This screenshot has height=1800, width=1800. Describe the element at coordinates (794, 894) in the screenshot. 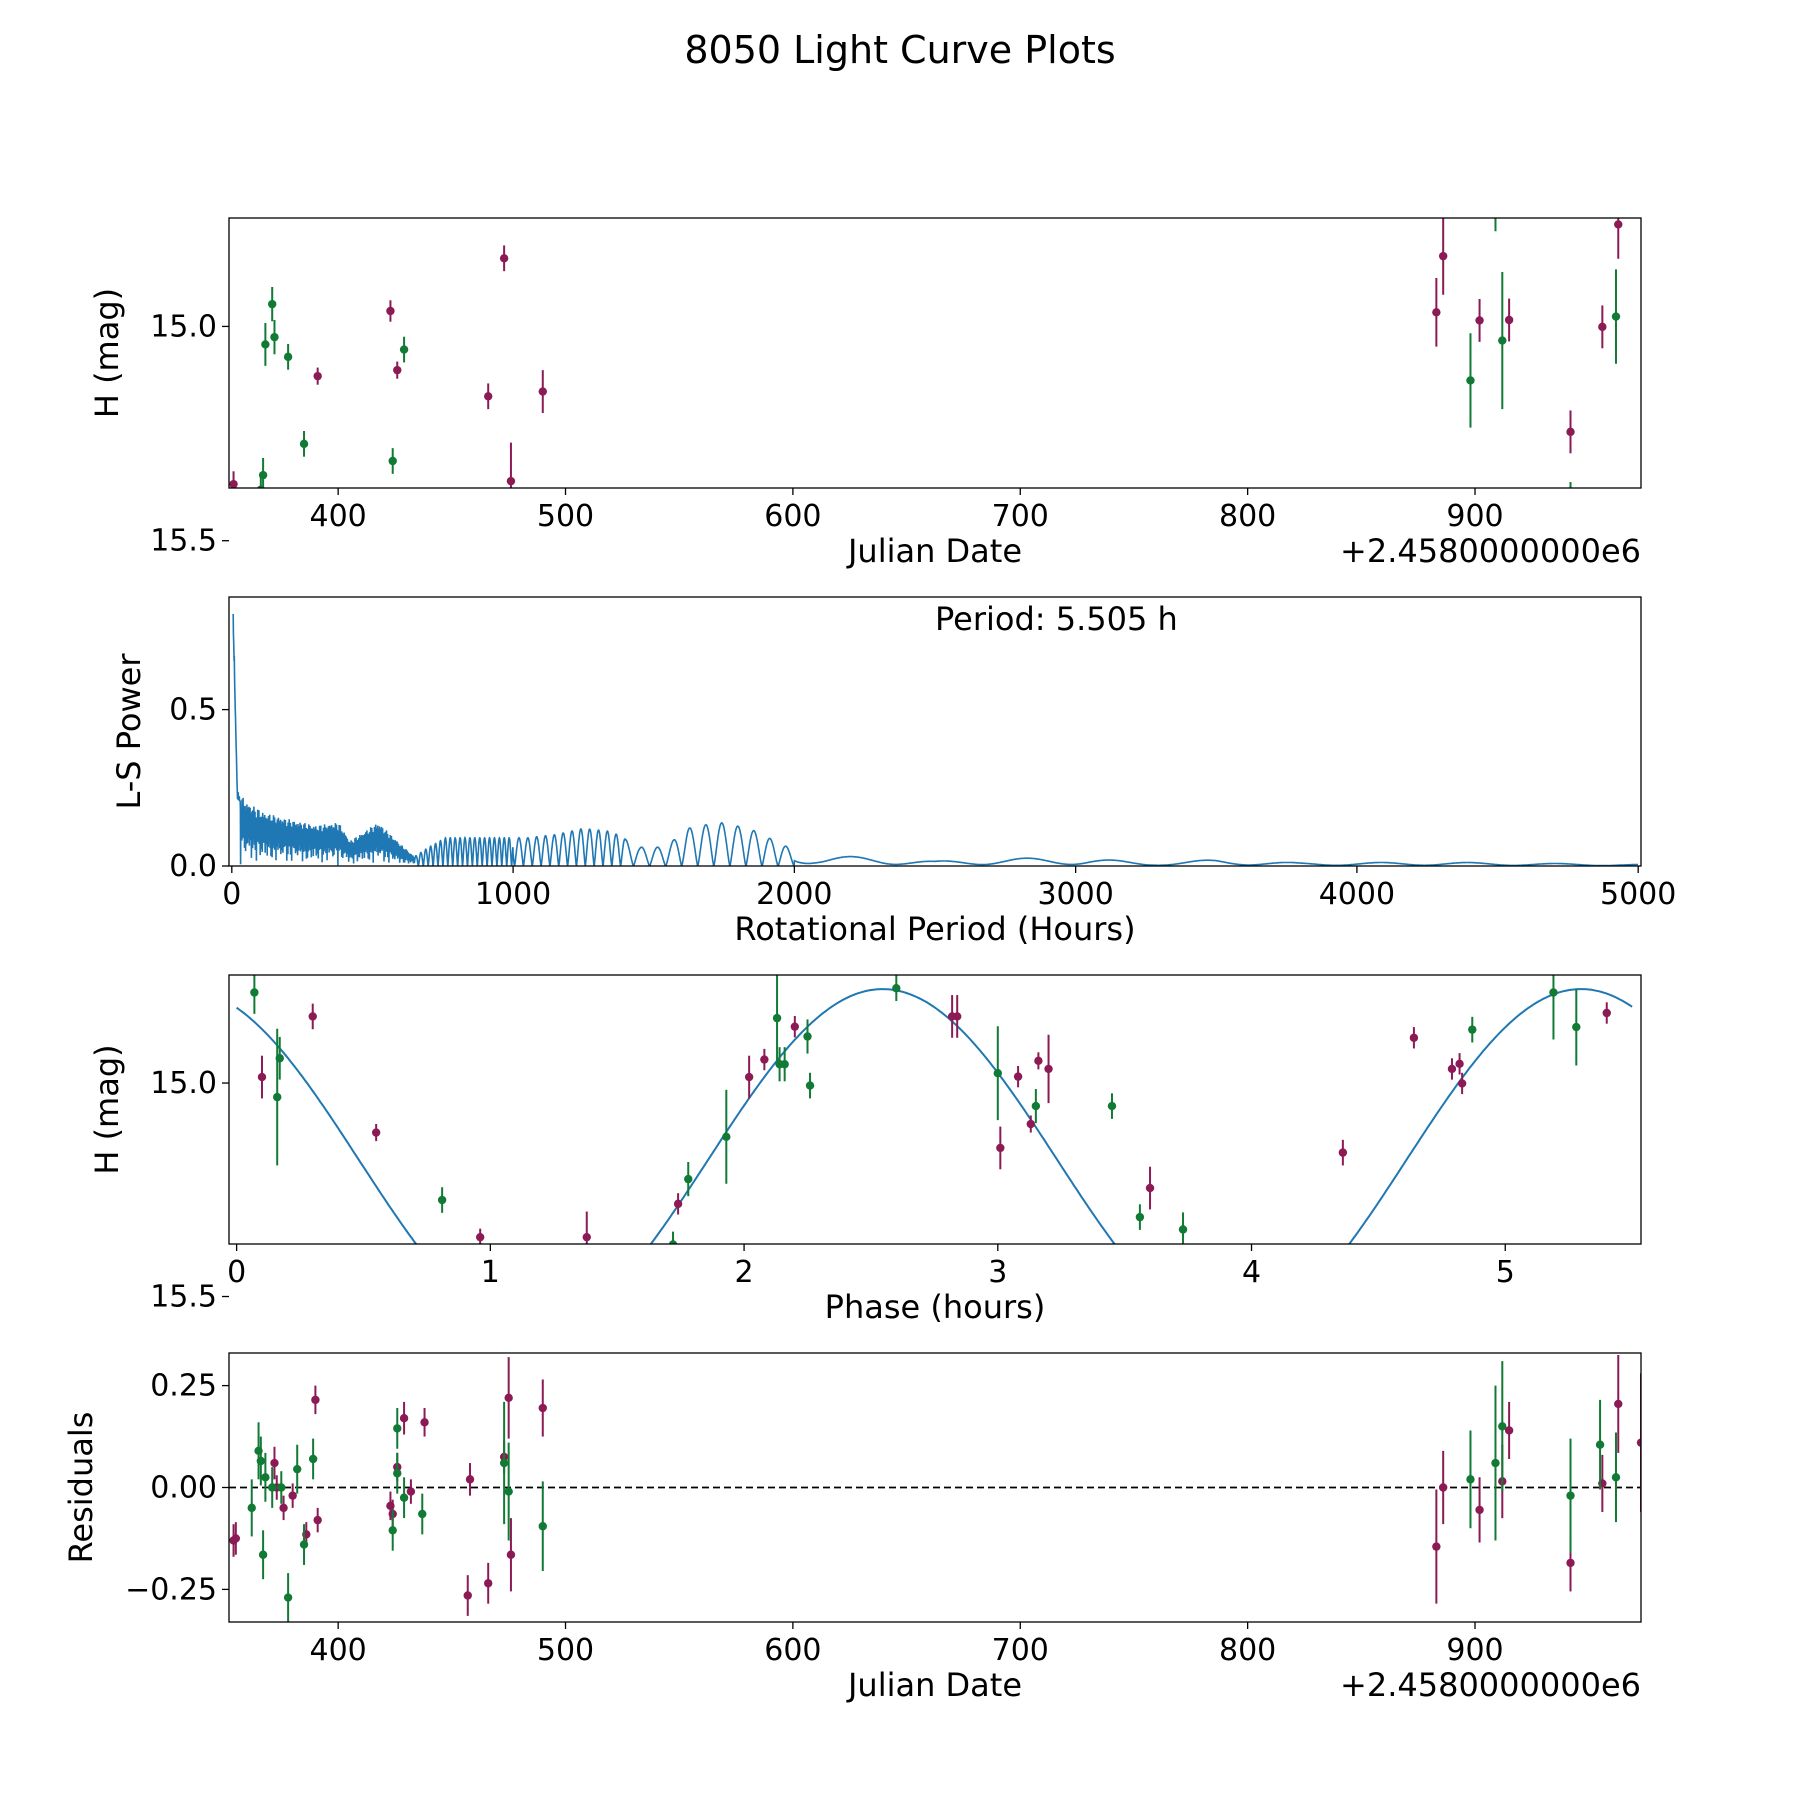

I see `x-tick-label: 2000` at that location.